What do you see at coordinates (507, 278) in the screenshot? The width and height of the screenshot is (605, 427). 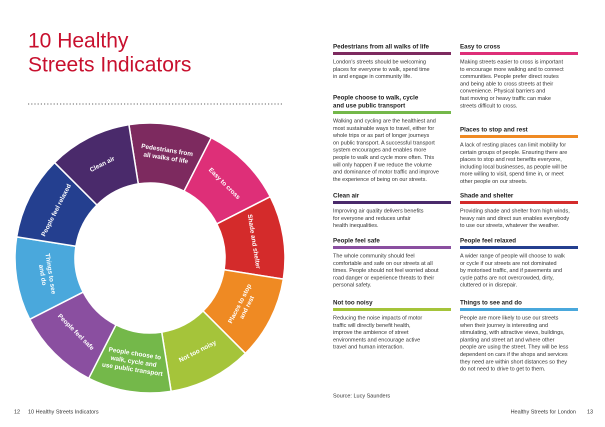 I see `section-text: cycle paths are not overcrowded, dirty,` at bounding box center [507, 278].